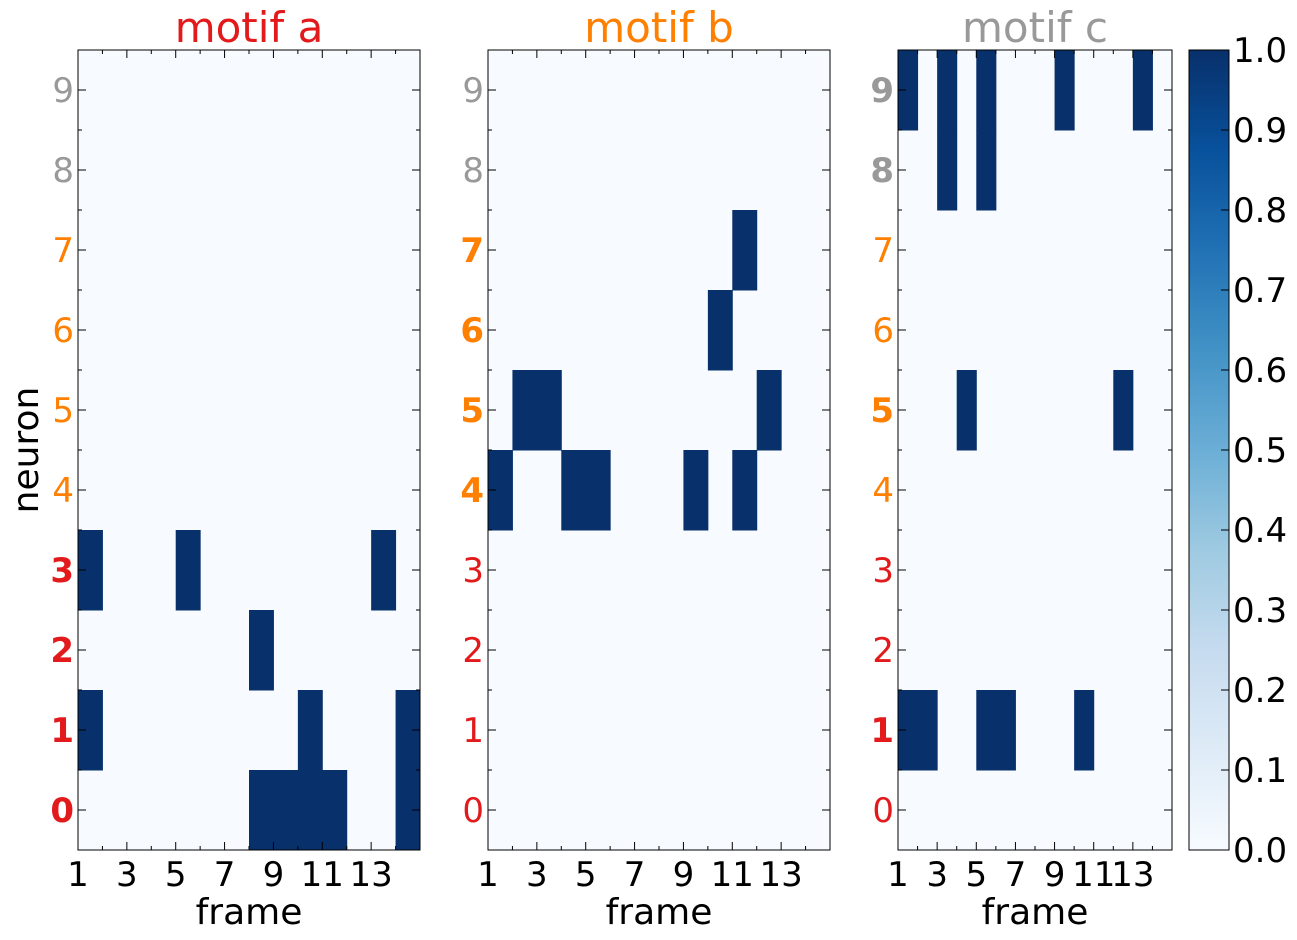 This screenshot has width=1297, height=940. I want to click on heatmap-cell-n0-f10, so click(310, 810).